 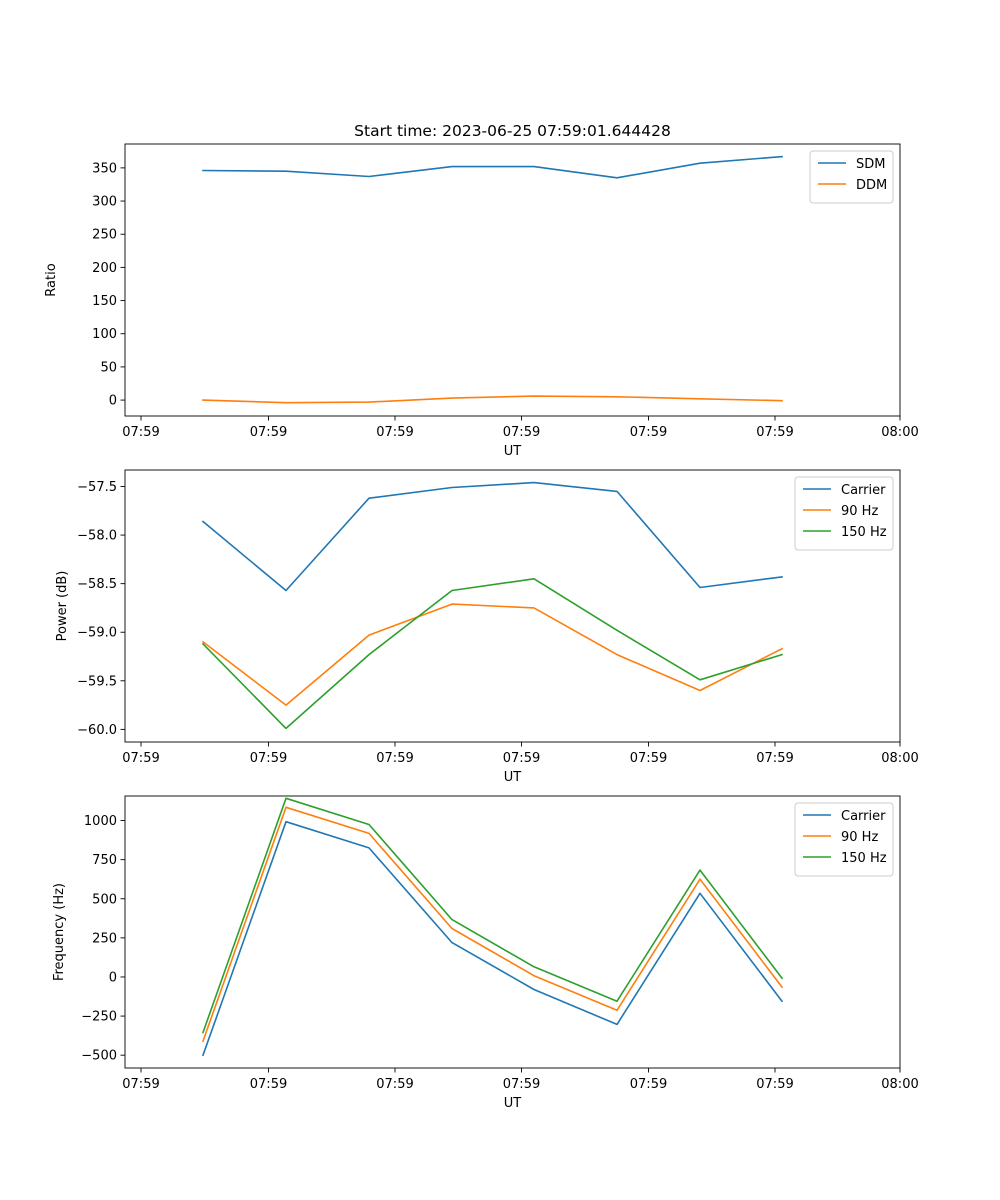 I want to click on y-tick-label: 500, so click(x=104, y=899).